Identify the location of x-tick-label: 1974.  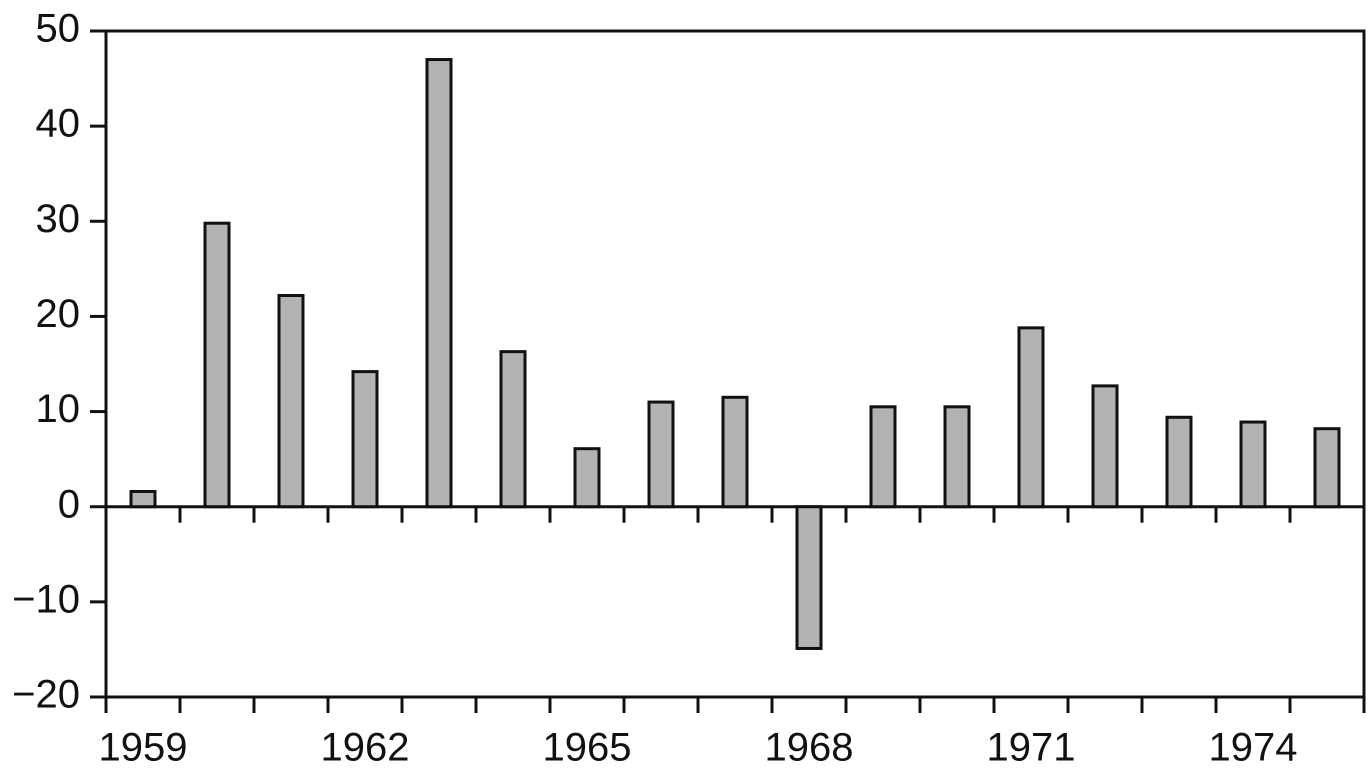
(1253, 748).